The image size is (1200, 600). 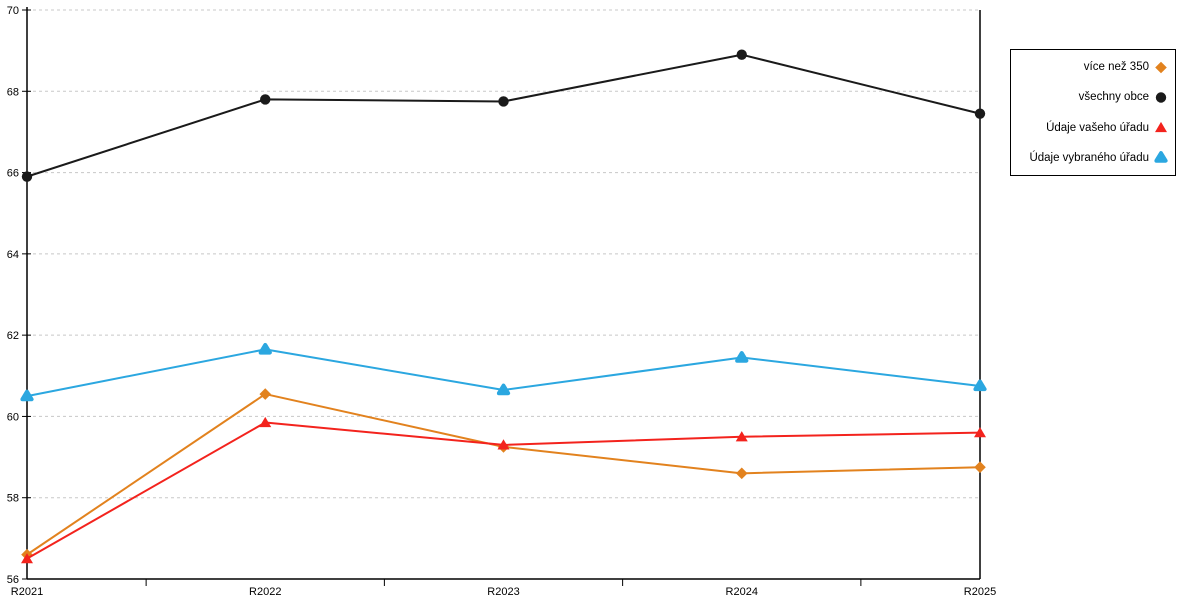 What do you see at coordinates (13, 255) in the screenshot?
I see `y-tick-label: 64` at bounding box center [13, 255].